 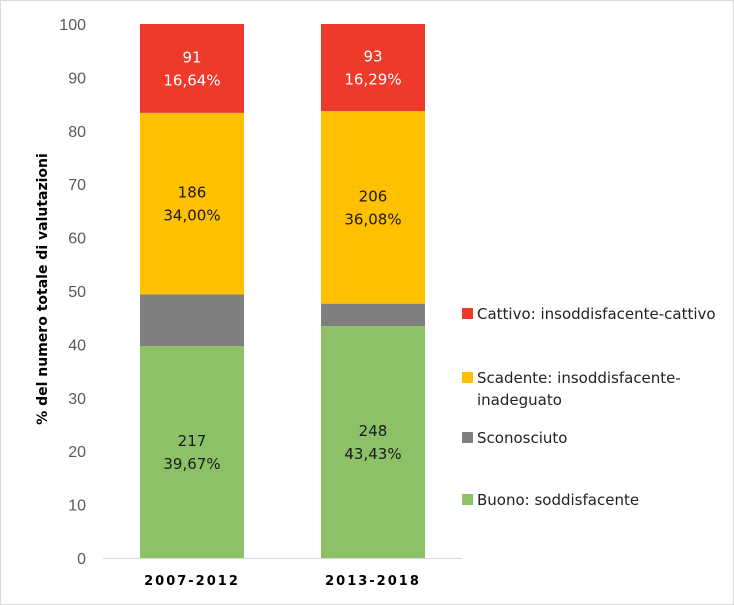 I want to click on y-tick-label: 20, so click(x=77, y=452).